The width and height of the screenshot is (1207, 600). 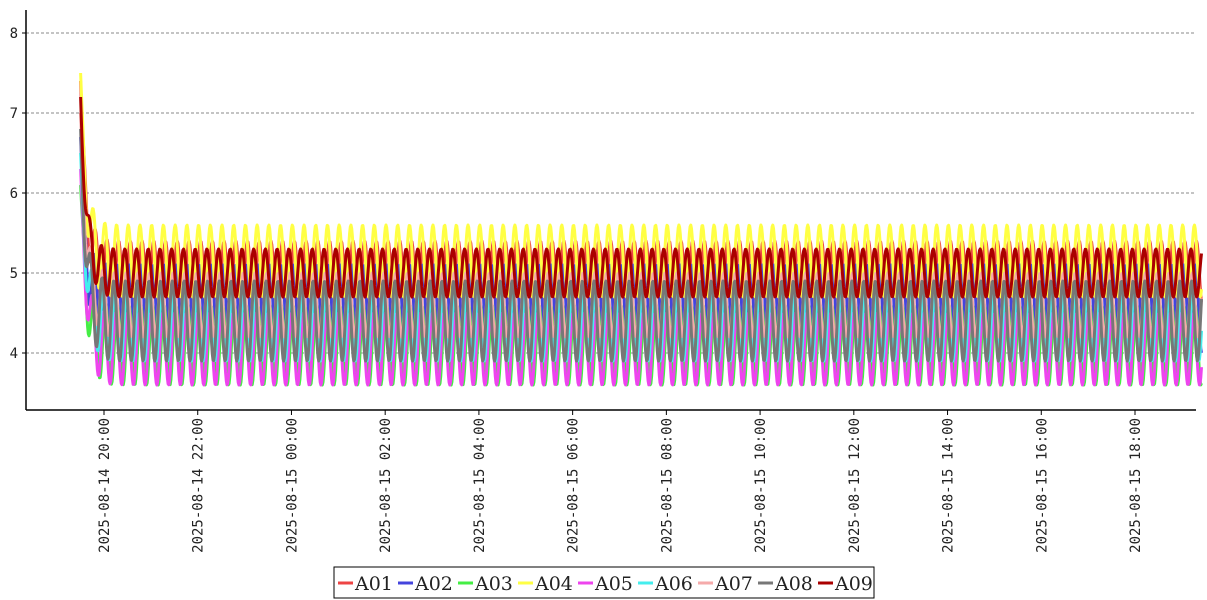 I want to click on legend-label-a02: A02, so click(x=433, y=584).